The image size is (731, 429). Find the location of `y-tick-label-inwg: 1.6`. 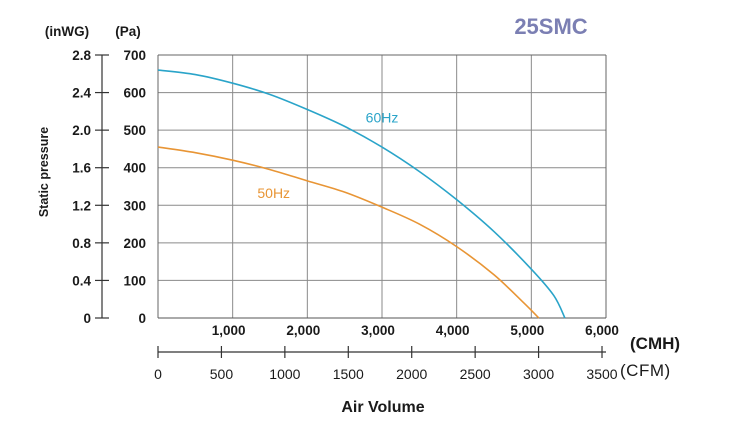

y-tick-label-inwg: 1.6 is located at coordinates (81, 168).